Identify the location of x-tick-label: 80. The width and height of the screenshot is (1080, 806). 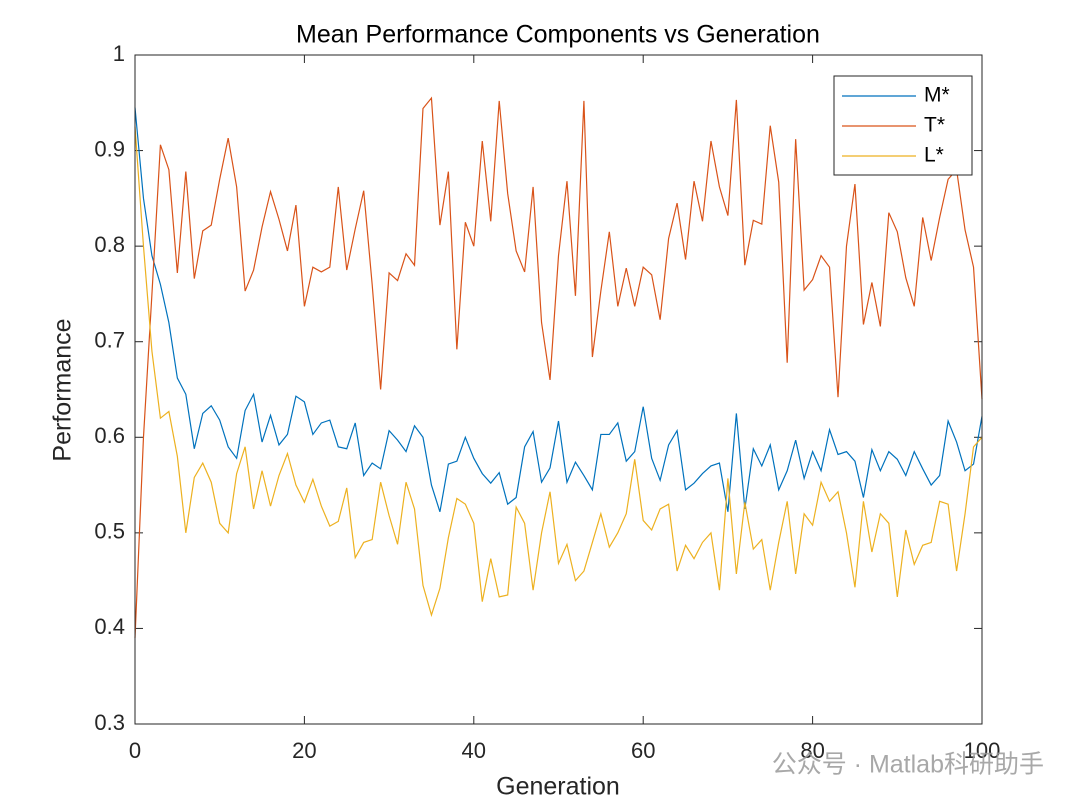
(812, 750).